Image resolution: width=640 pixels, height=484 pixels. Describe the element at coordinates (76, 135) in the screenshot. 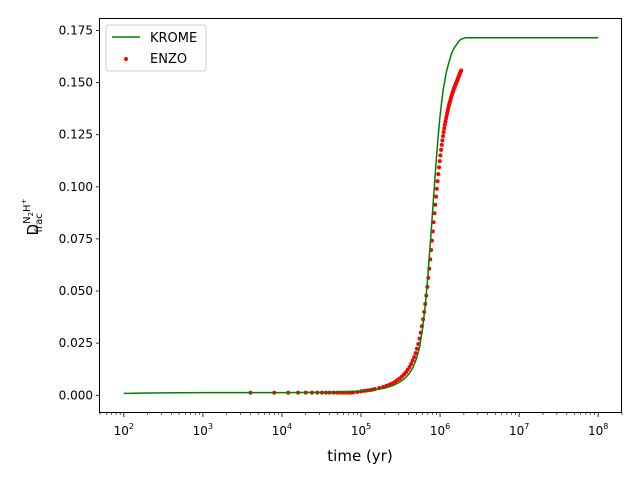

I see `y-tick-label: 0.125` at that location.